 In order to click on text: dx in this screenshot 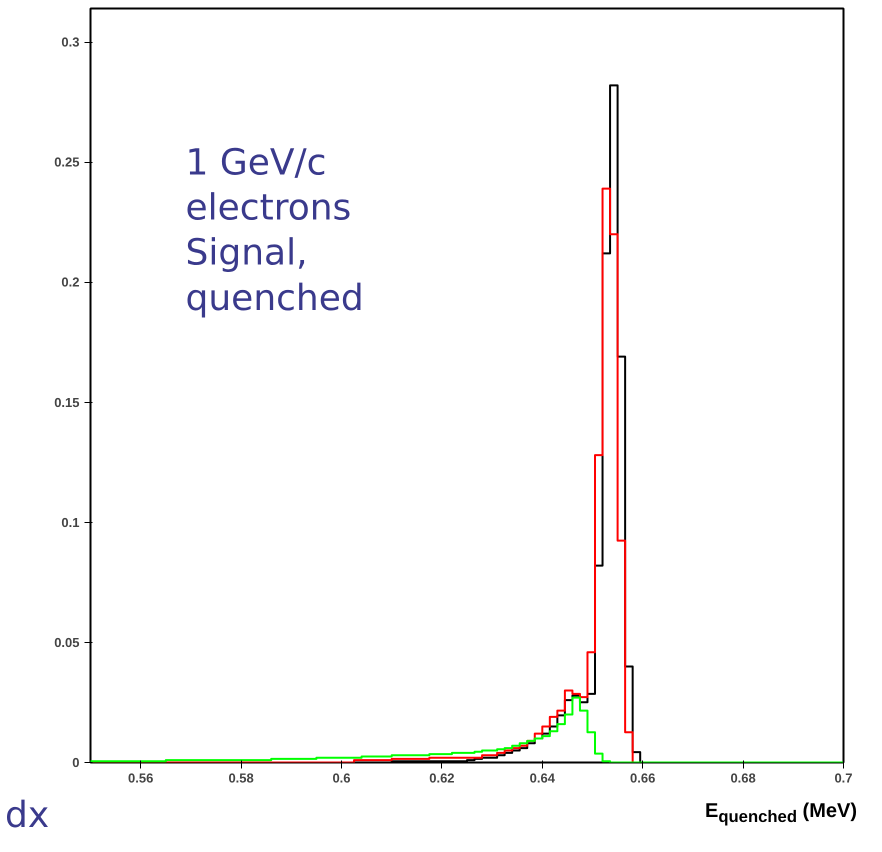, I will do `click(27, 815)`.